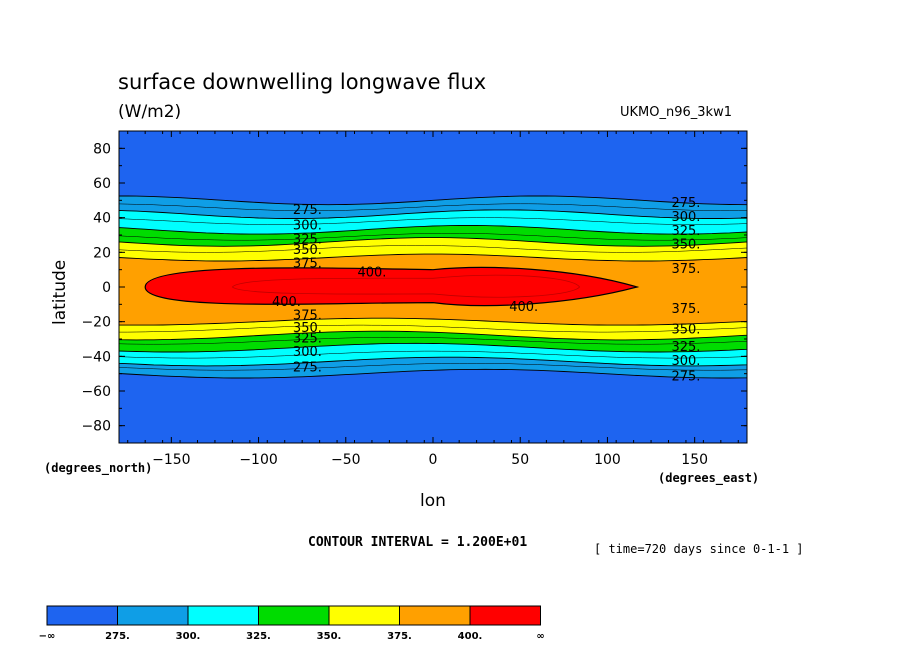 Image resolution: width=904 pixels, height=654 pixels. Describe the element at coordinates (399, 636) in the screenshot. I see `colorbar-label: 375.` at that location.